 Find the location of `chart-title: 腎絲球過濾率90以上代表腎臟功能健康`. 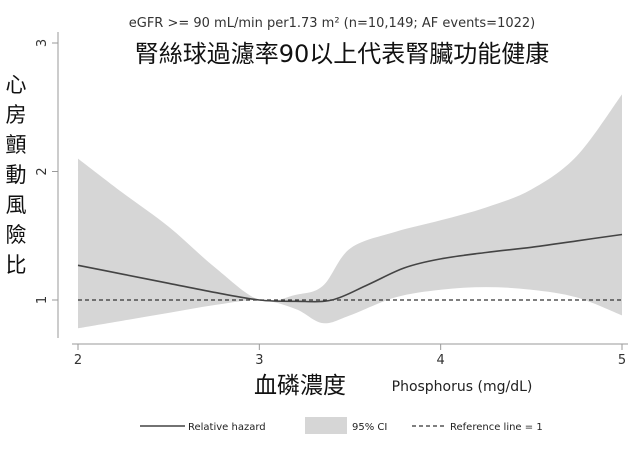

chart-title: 腎絲球過濾率90以上代表腎臟功能健康 is located at coordinates (342, 54).